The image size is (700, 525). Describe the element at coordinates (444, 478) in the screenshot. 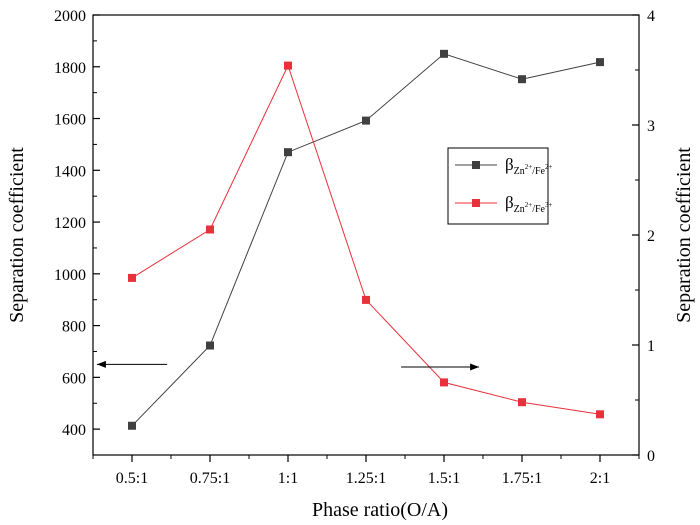

I see `x-tick-label: 1.5:1` at that location.